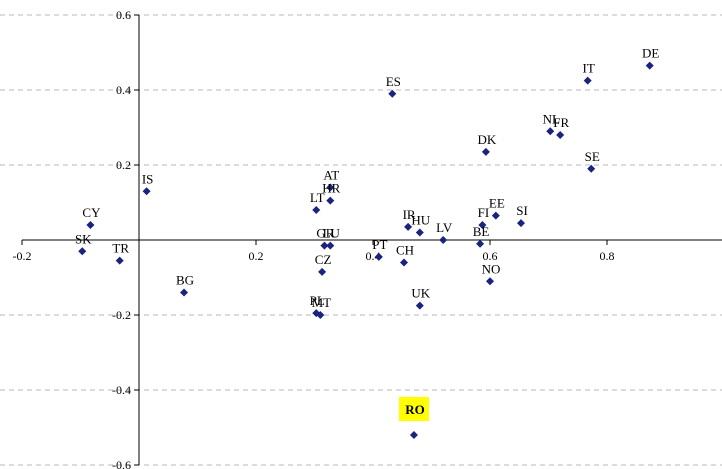 This screenshot has width=722, height=469. What do you see at coordinates (121, 315) in the screenshot?
I see `y-tick-label: -0.2` at bounding box center [121, 315].